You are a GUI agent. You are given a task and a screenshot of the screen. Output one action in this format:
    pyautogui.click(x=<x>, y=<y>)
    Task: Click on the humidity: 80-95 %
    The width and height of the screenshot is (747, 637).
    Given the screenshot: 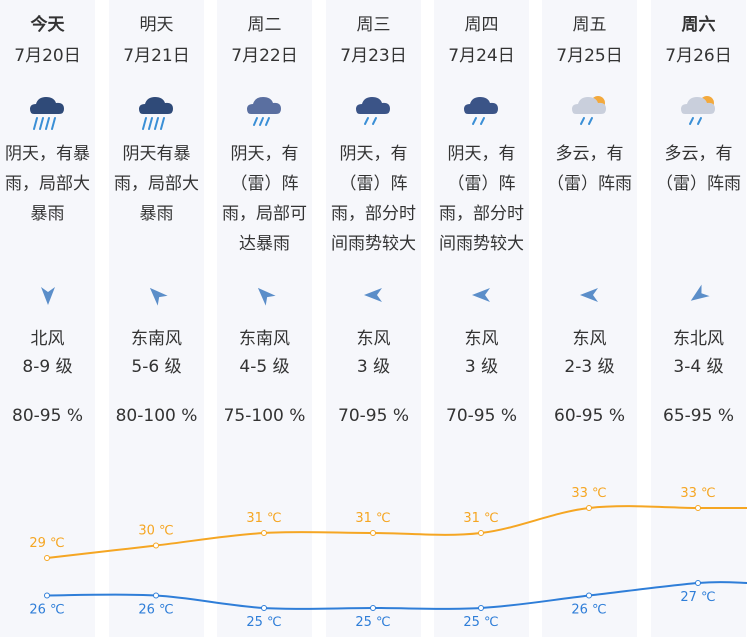 What is the action you would take?
    pyautogui.click(x=47, y=416)
    